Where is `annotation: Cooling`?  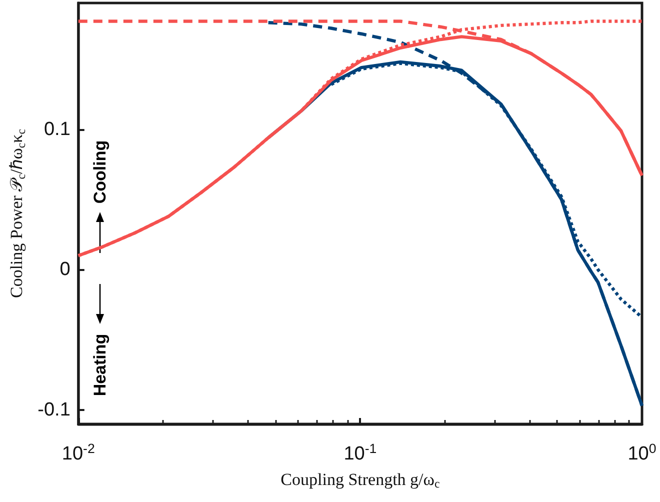
annotation: Cooling is located at coordinates (100, 172).